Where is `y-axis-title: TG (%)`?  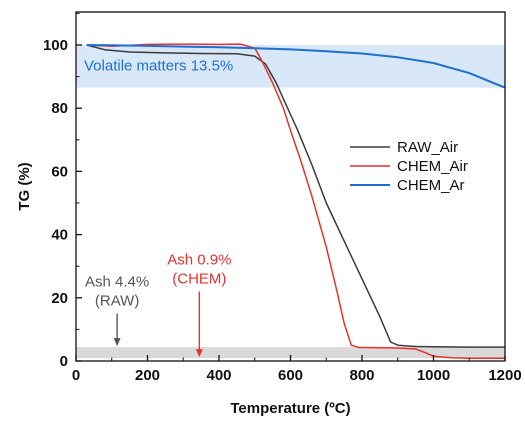 y-axis-title: TG (%) is located at coordinates (24, 186).